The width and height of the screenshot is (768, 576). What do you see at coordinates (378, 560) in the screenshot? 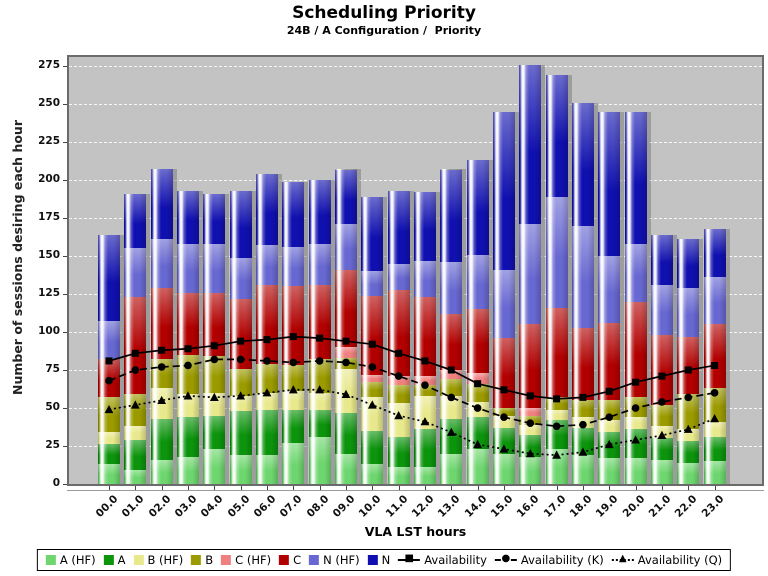
I see `legend-item: N` at bounding box center [378, 560].